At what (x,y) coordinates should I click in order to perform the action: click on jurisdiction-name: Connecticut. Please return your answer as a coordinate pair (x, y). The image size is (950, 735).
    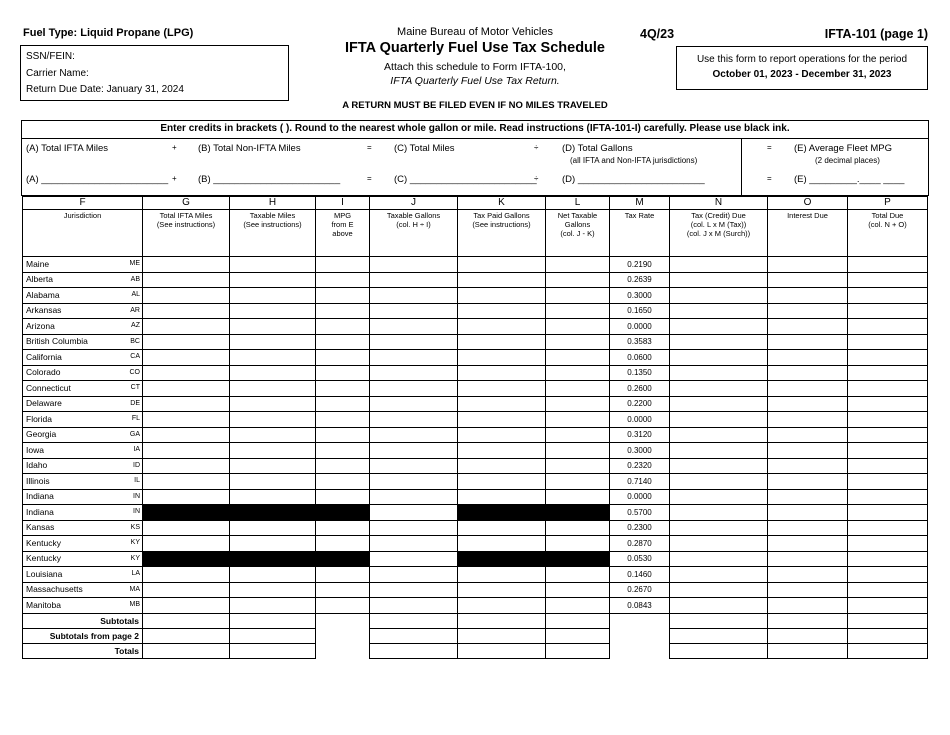
    Looking at the image, I should click on (48, 387).